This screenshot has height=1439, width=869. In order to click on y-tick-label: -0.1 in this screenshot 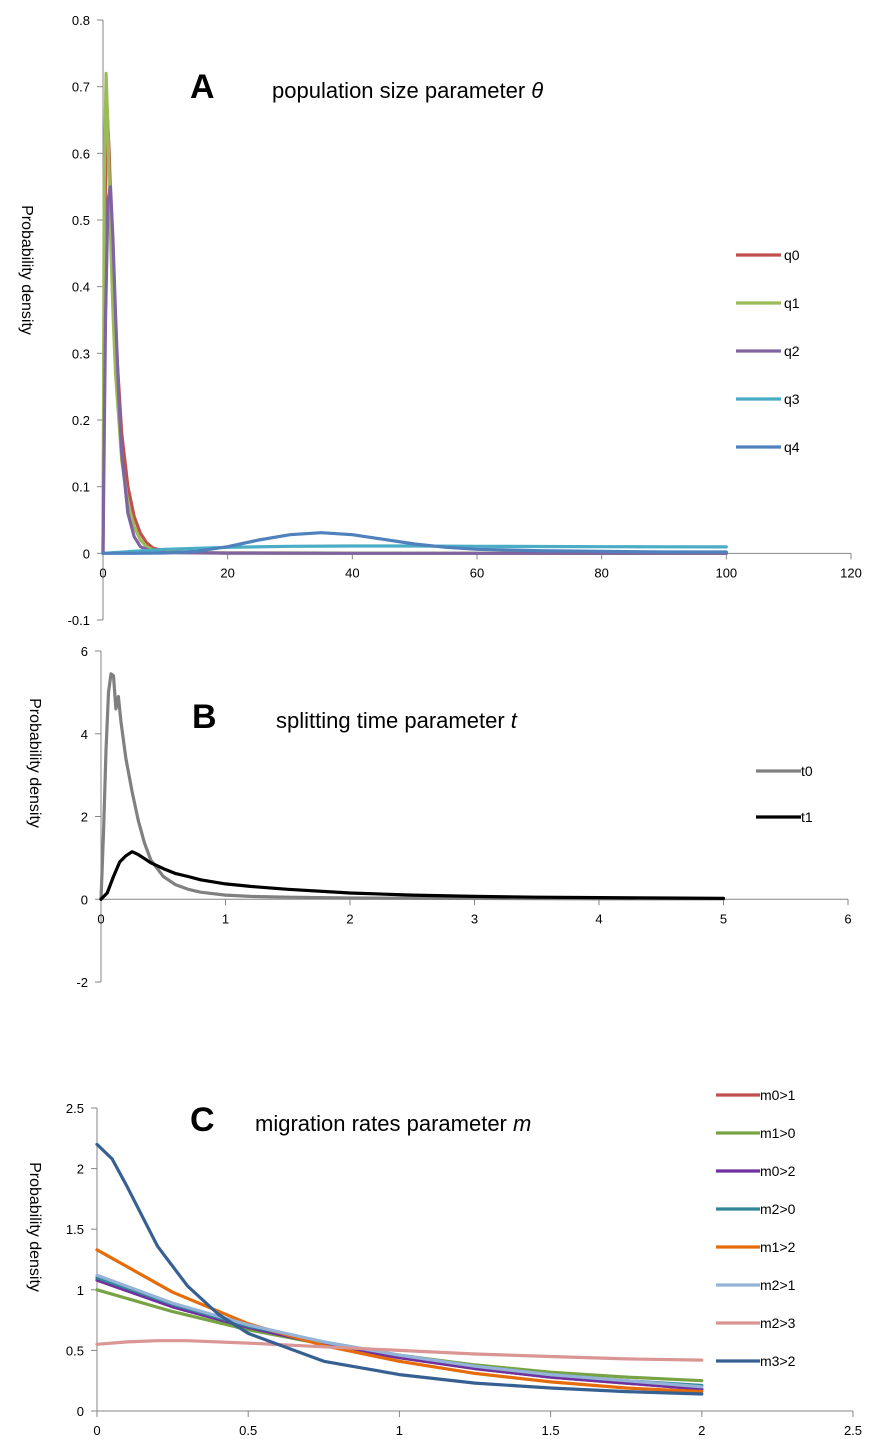, I will do `click(79, 620)`.